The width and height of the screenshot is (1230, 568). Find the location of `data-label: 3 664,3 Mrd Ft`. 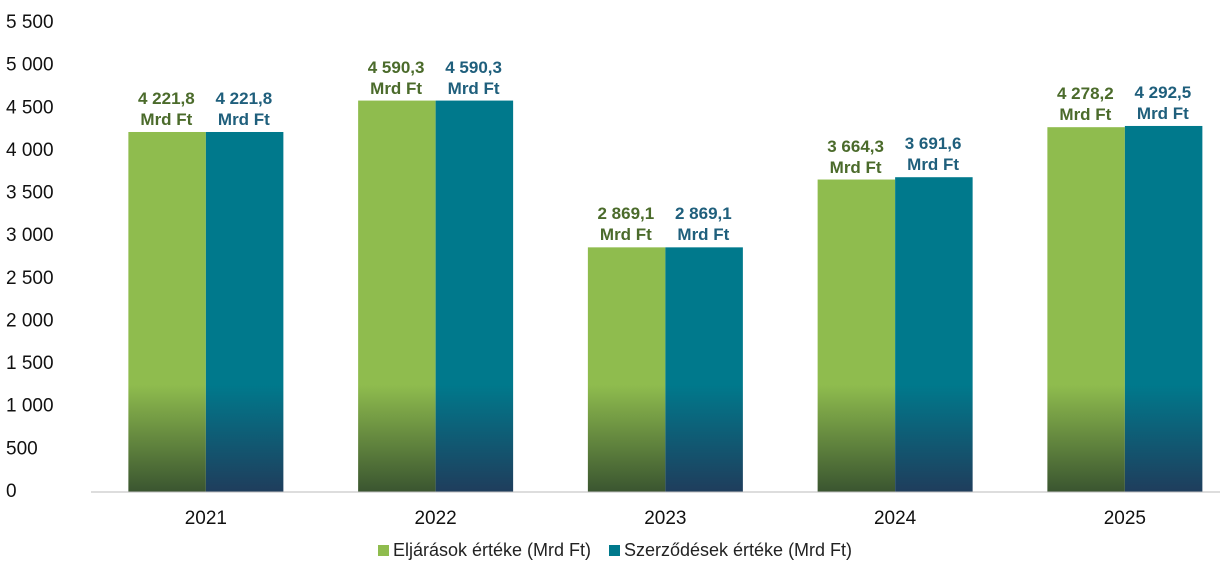

data-label: 3 664,3 Mrd Ft is located at coordinates (855, 156).